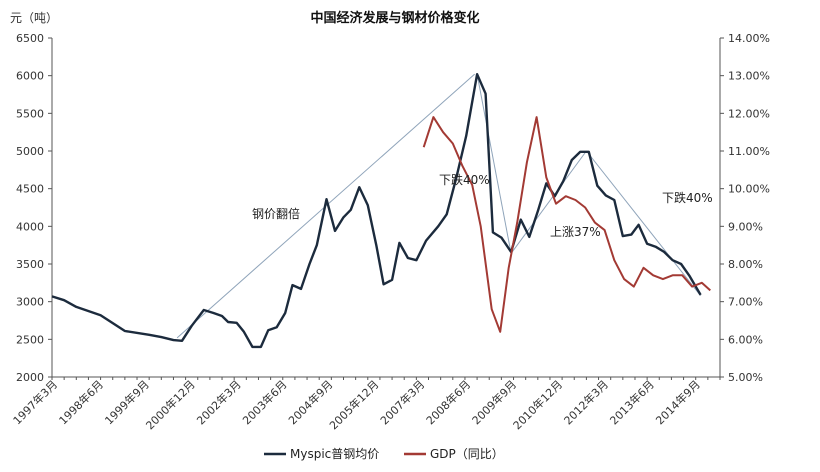 The height and width of the screenshot is (472, 820). I want to click on x-tick-label: 2012年3月, so click(586, 402).